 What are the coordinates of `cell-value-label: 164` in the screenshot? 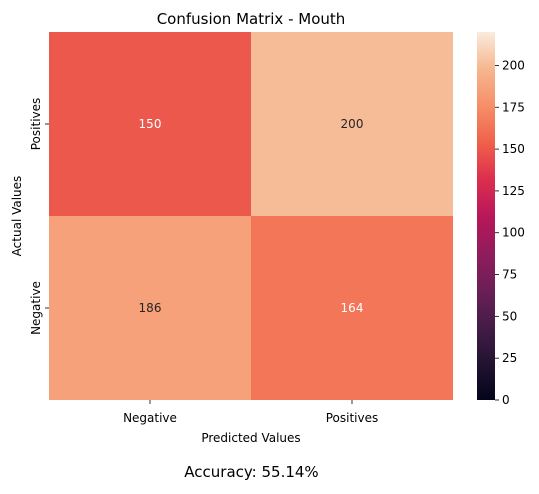 It's located at (352, 308).